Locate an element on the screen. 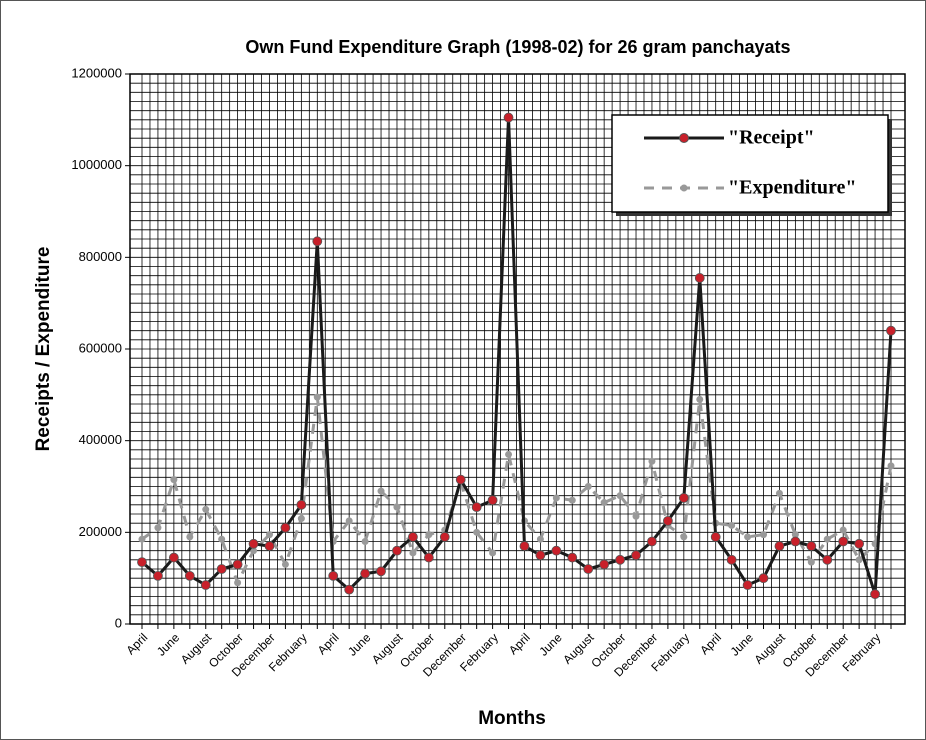 The width and height of the screenshot is (926, 740). legend-label: "Expenditure" is located at coordinates (792, 188).